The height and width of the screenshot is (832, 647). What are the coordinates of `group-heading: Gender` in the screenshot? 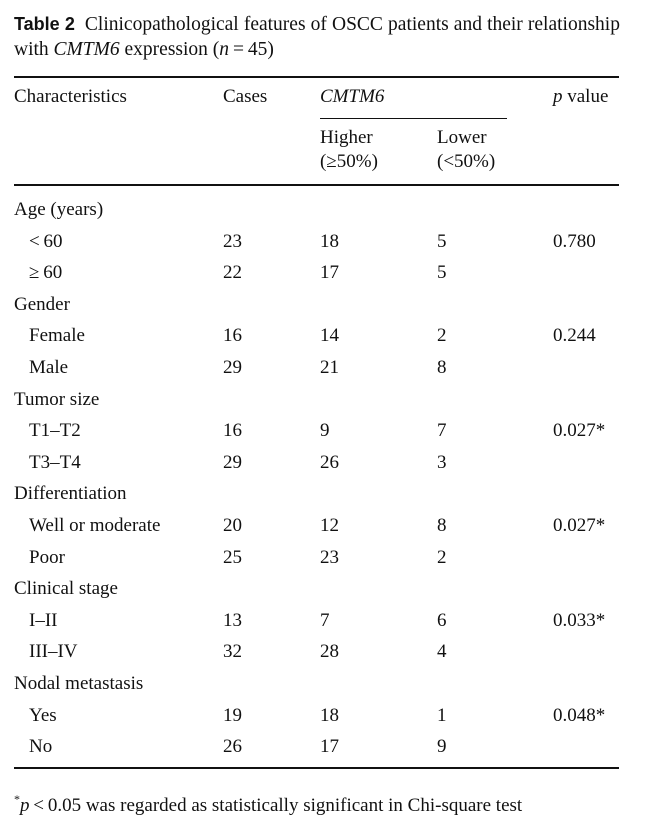 It's located at (42, 304).